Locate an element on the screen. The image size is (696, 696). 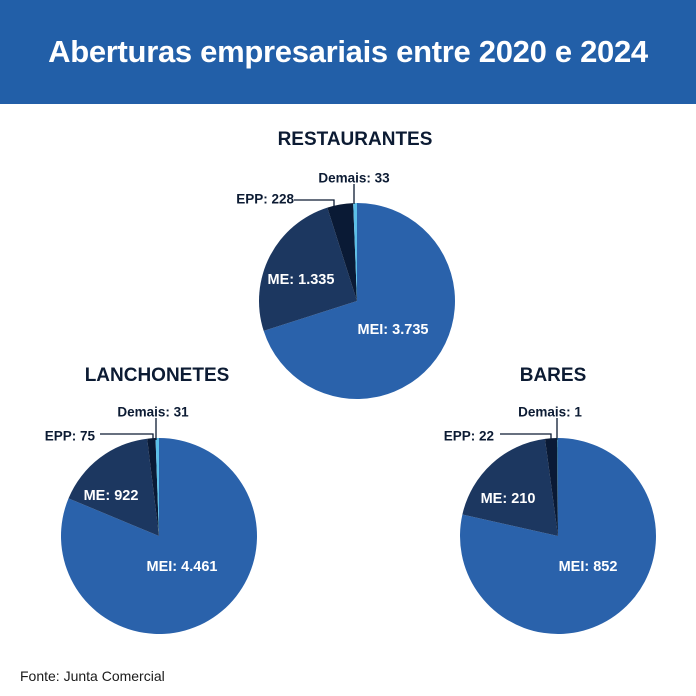
pie-lanchonetes: MEI: 4.461 ME: 922 EPP: 75 Demais: 31 is located at coordinates (151, 519).